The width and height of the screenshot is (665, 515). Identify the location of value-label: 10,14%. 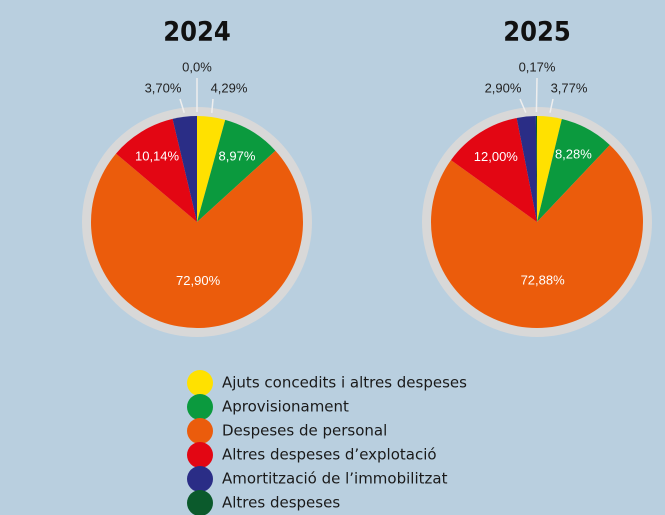
(157, 155).